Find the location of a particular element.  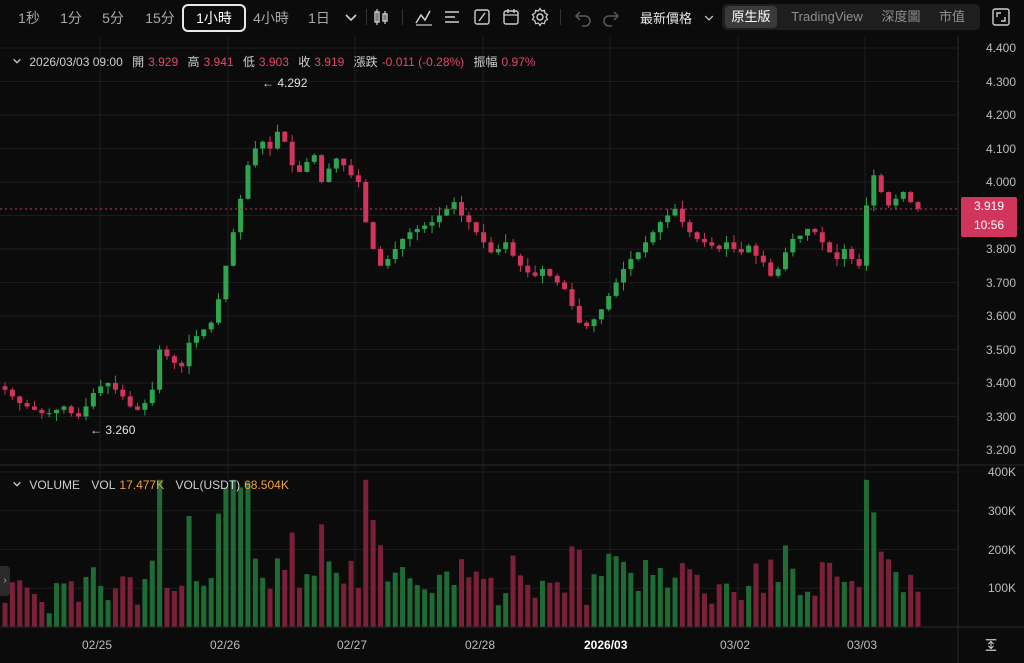

indicator-icon is located at coordinates (424, 17).